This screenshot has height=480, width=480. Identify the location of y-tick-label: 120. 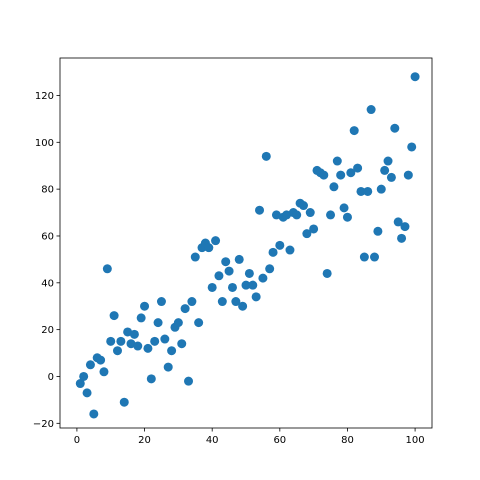
(44, 96).